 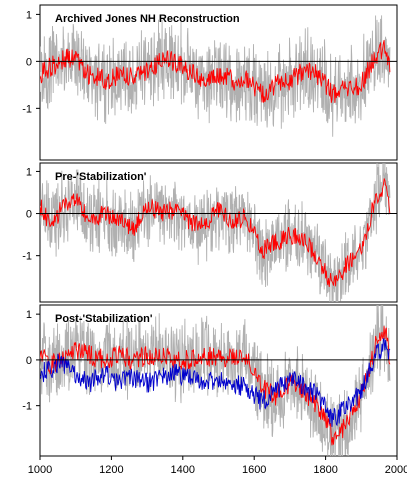 I want to click on series-smoothed, so click(x=215, y=71).